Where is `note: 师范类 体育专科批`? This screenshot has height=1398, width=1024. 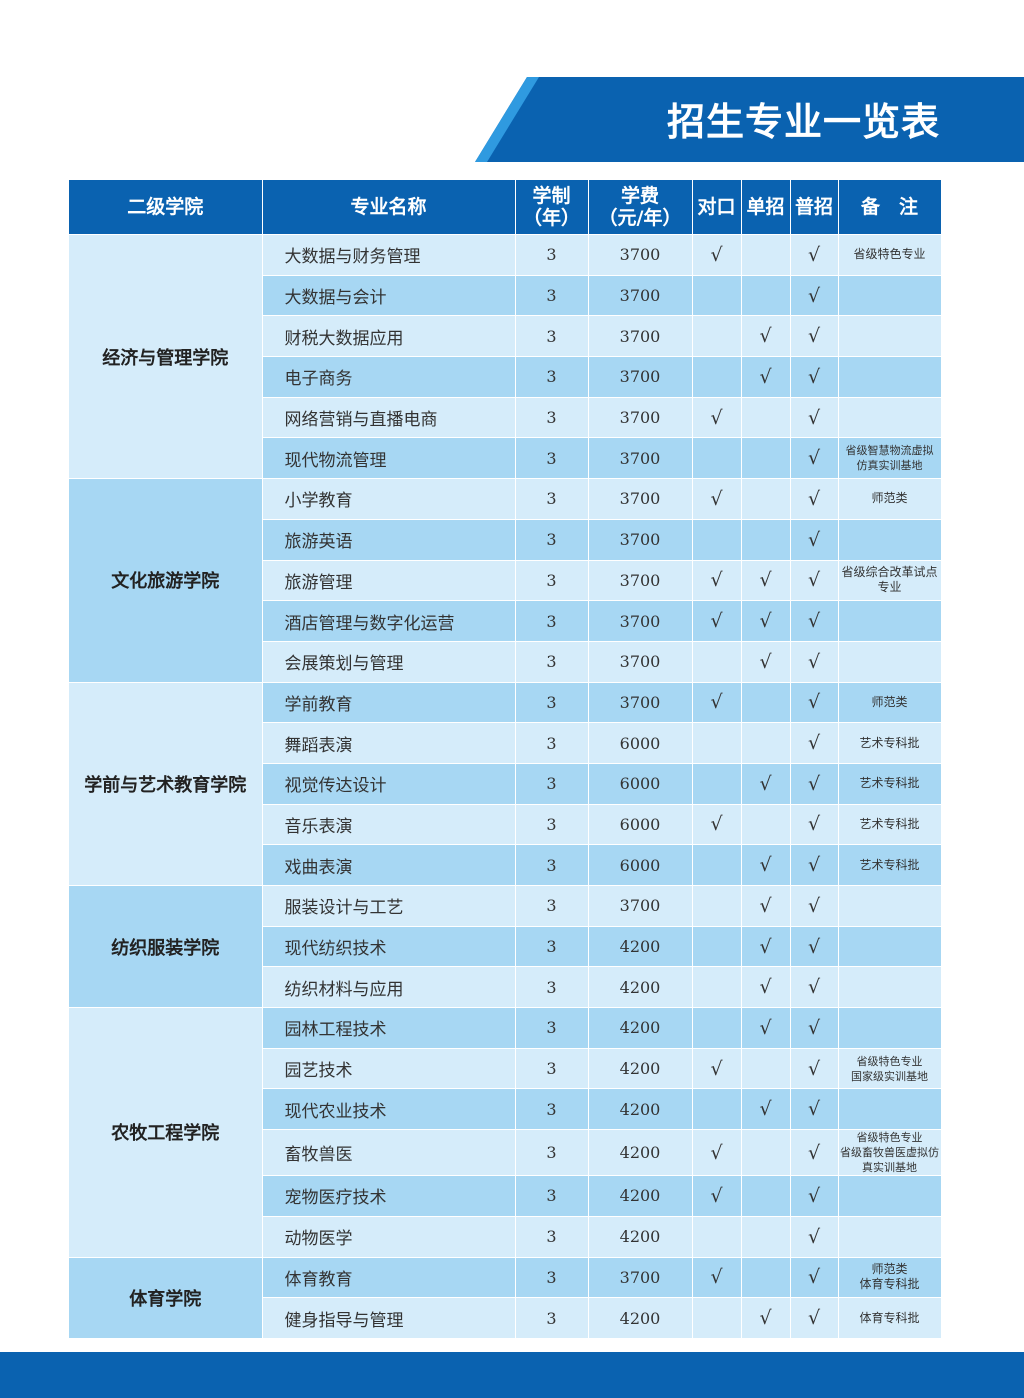
note: 师范类 体育专科批 is located at coordinates (890, 1277).